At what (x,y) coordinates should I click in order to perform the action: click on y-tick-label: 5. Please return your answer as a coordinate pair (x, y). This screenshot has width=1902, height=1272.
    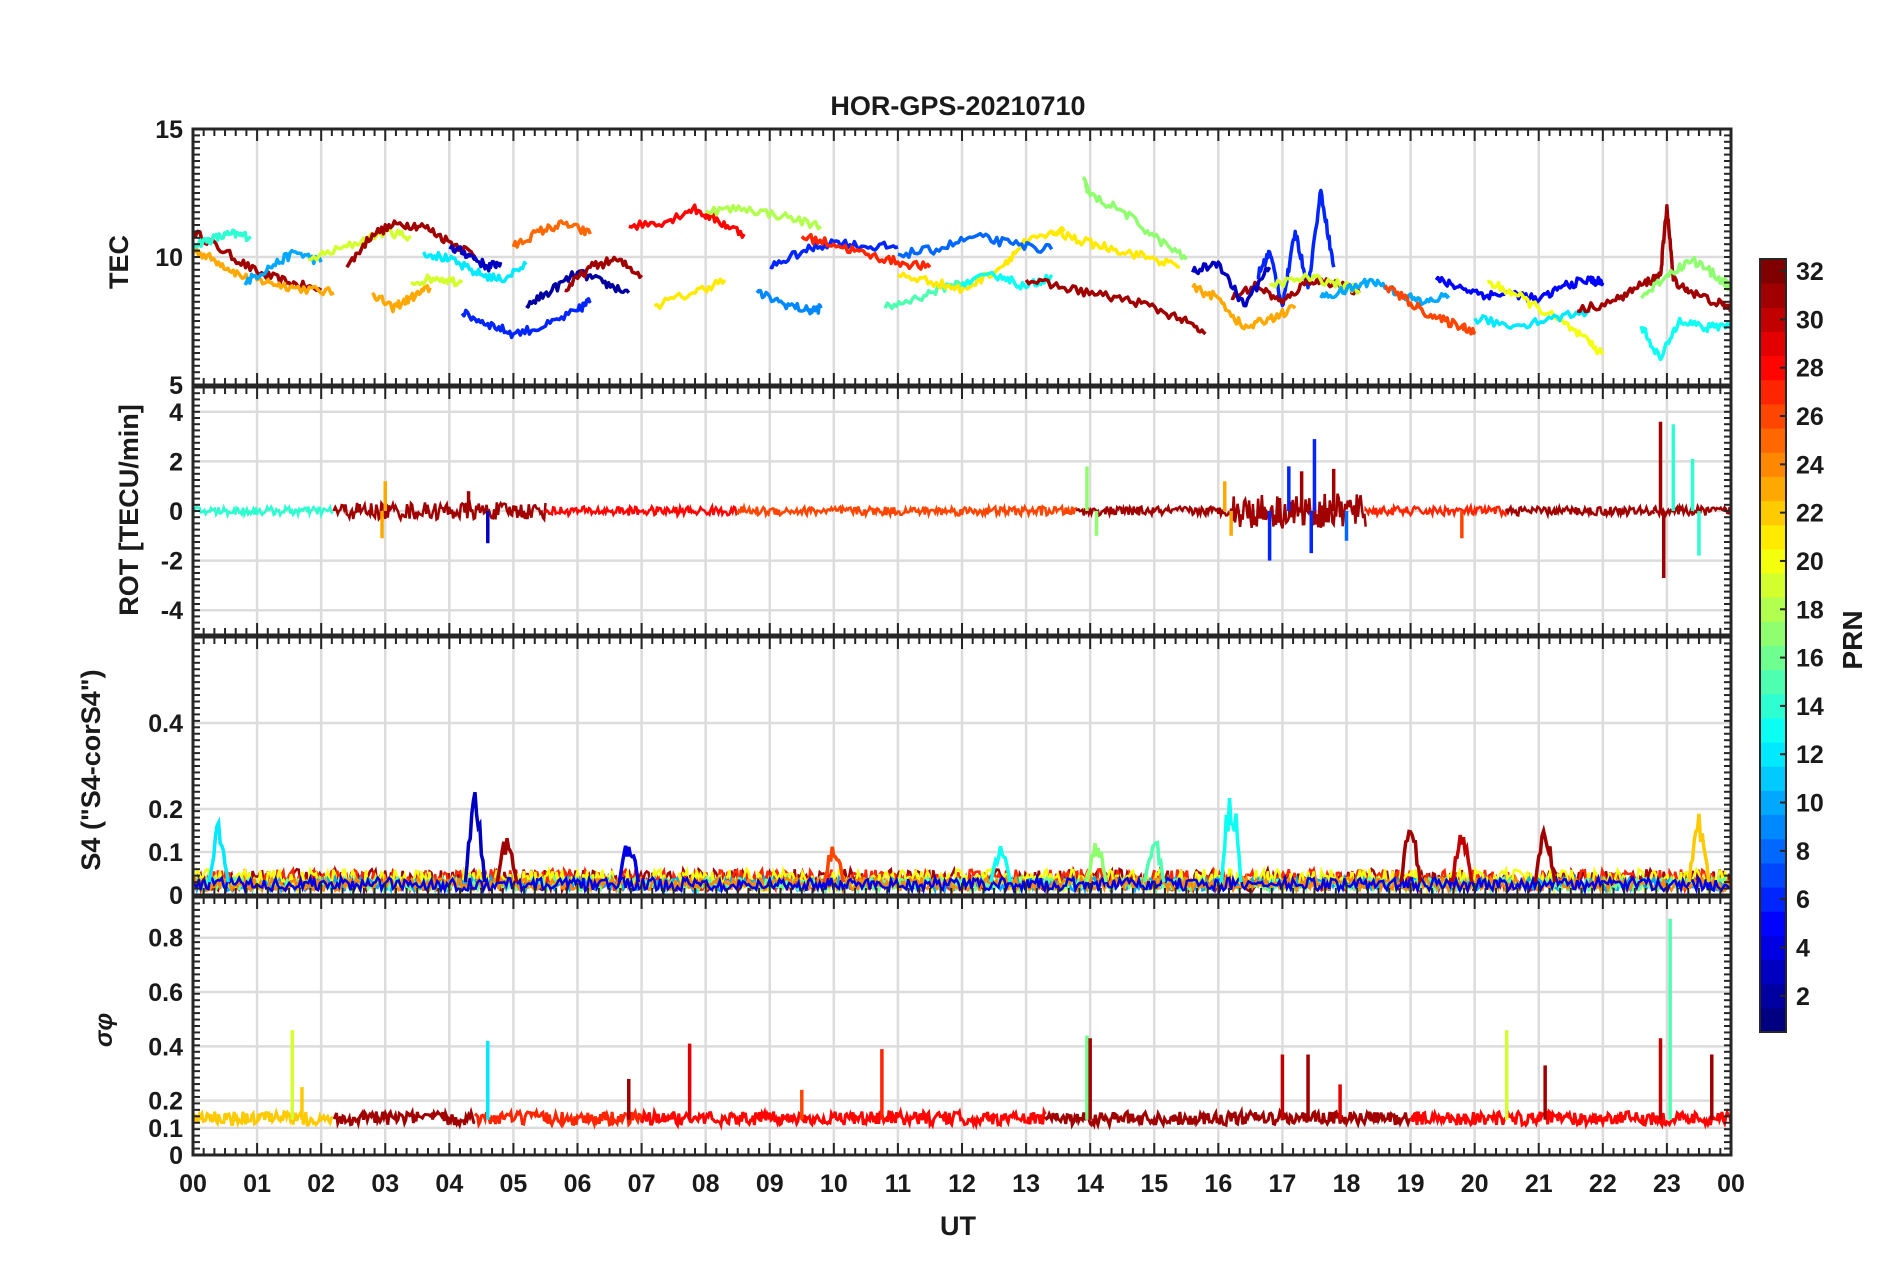
    Looking at the image, I should click on (176, 386).